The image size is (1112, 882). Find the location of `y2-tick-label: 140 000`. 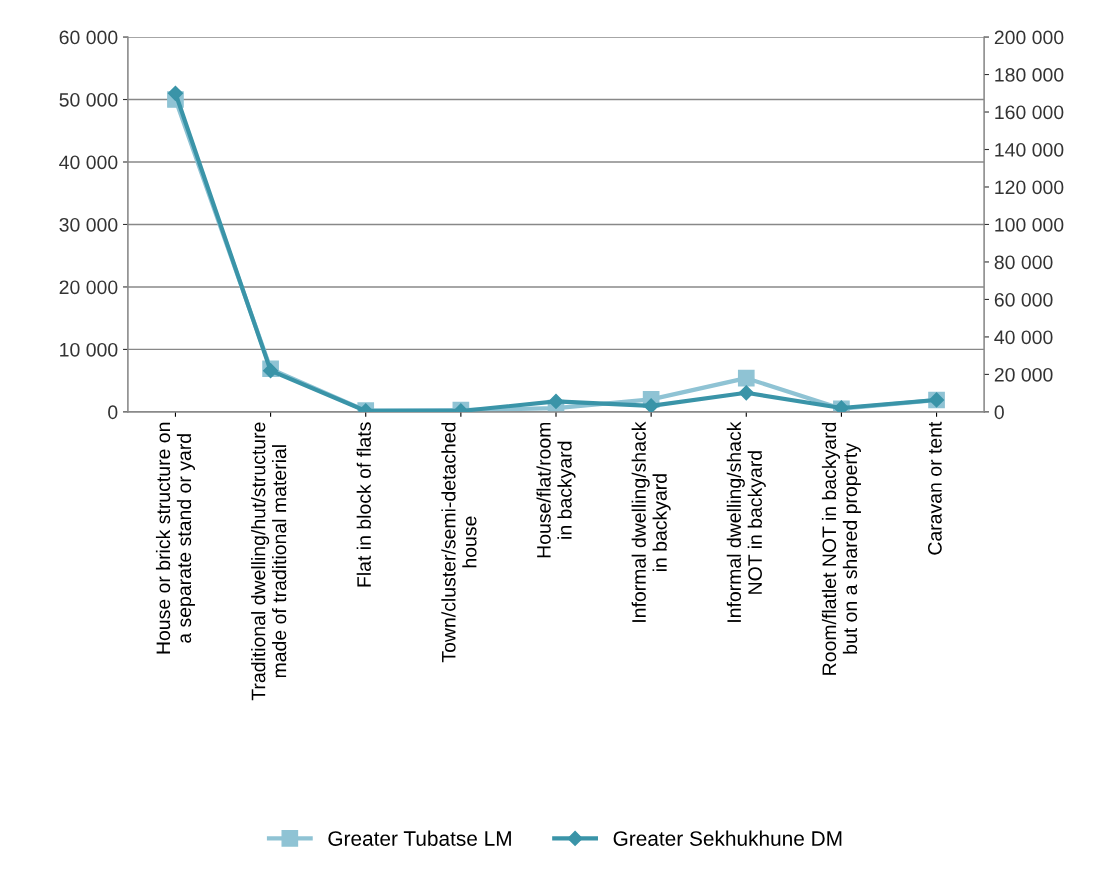

y2-tick-label: 140 000 is located at coordinates (1029, 149).